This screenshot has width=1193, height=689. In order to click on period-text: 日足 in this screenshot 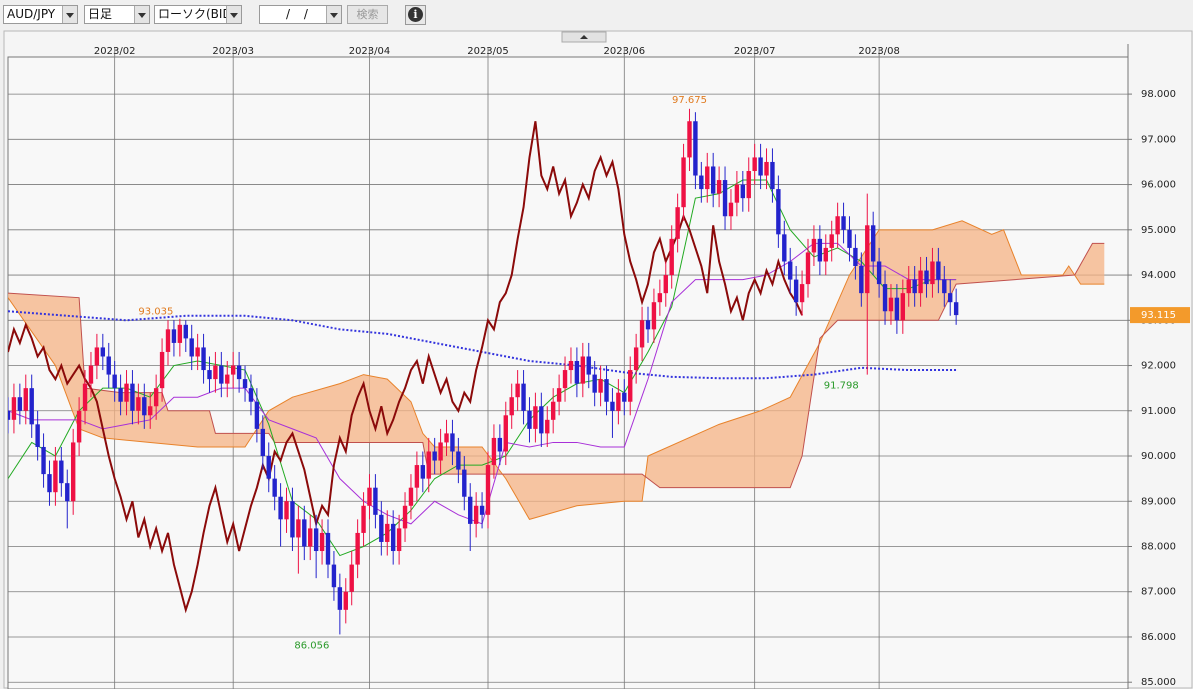, I will do `click(100, 14)`.